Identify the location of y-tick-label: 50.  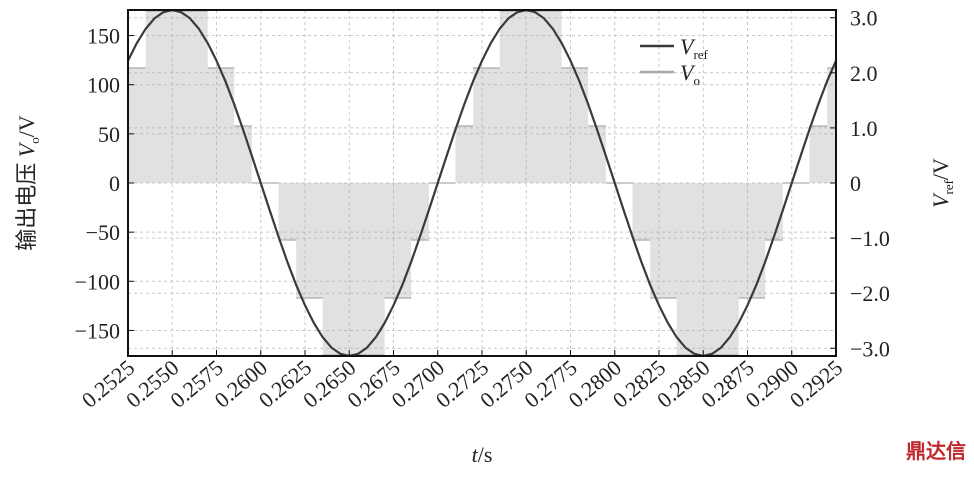
(109, 134).